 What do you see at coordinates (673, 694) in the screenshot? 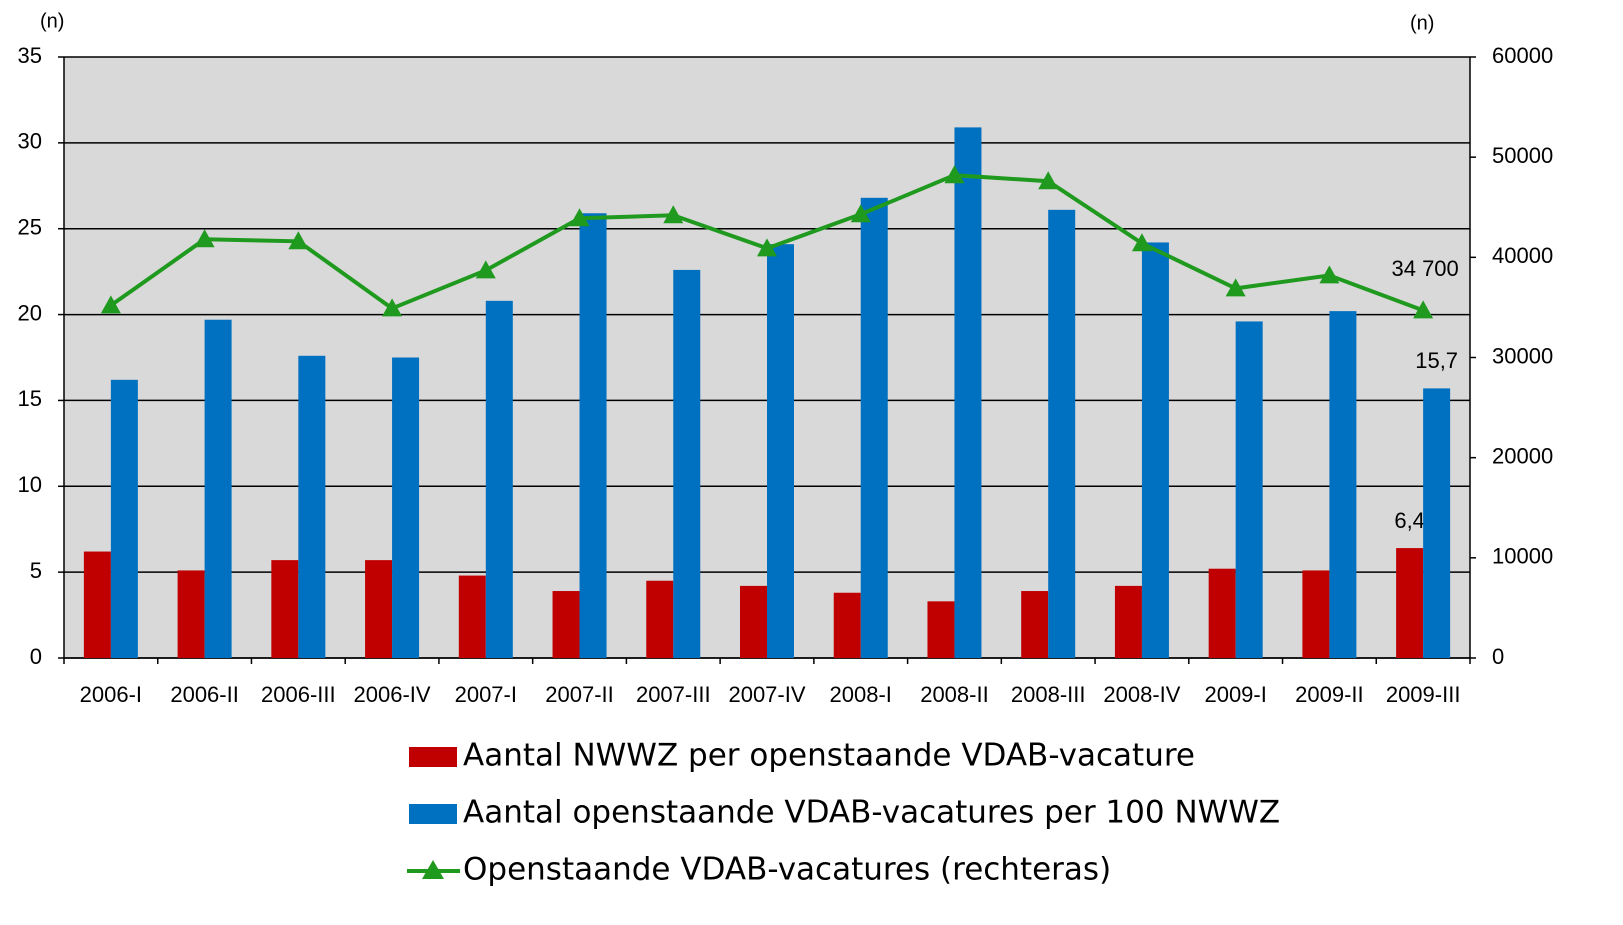
I see `x-tick-label: 2007-III` at bounding box center [673, 694].